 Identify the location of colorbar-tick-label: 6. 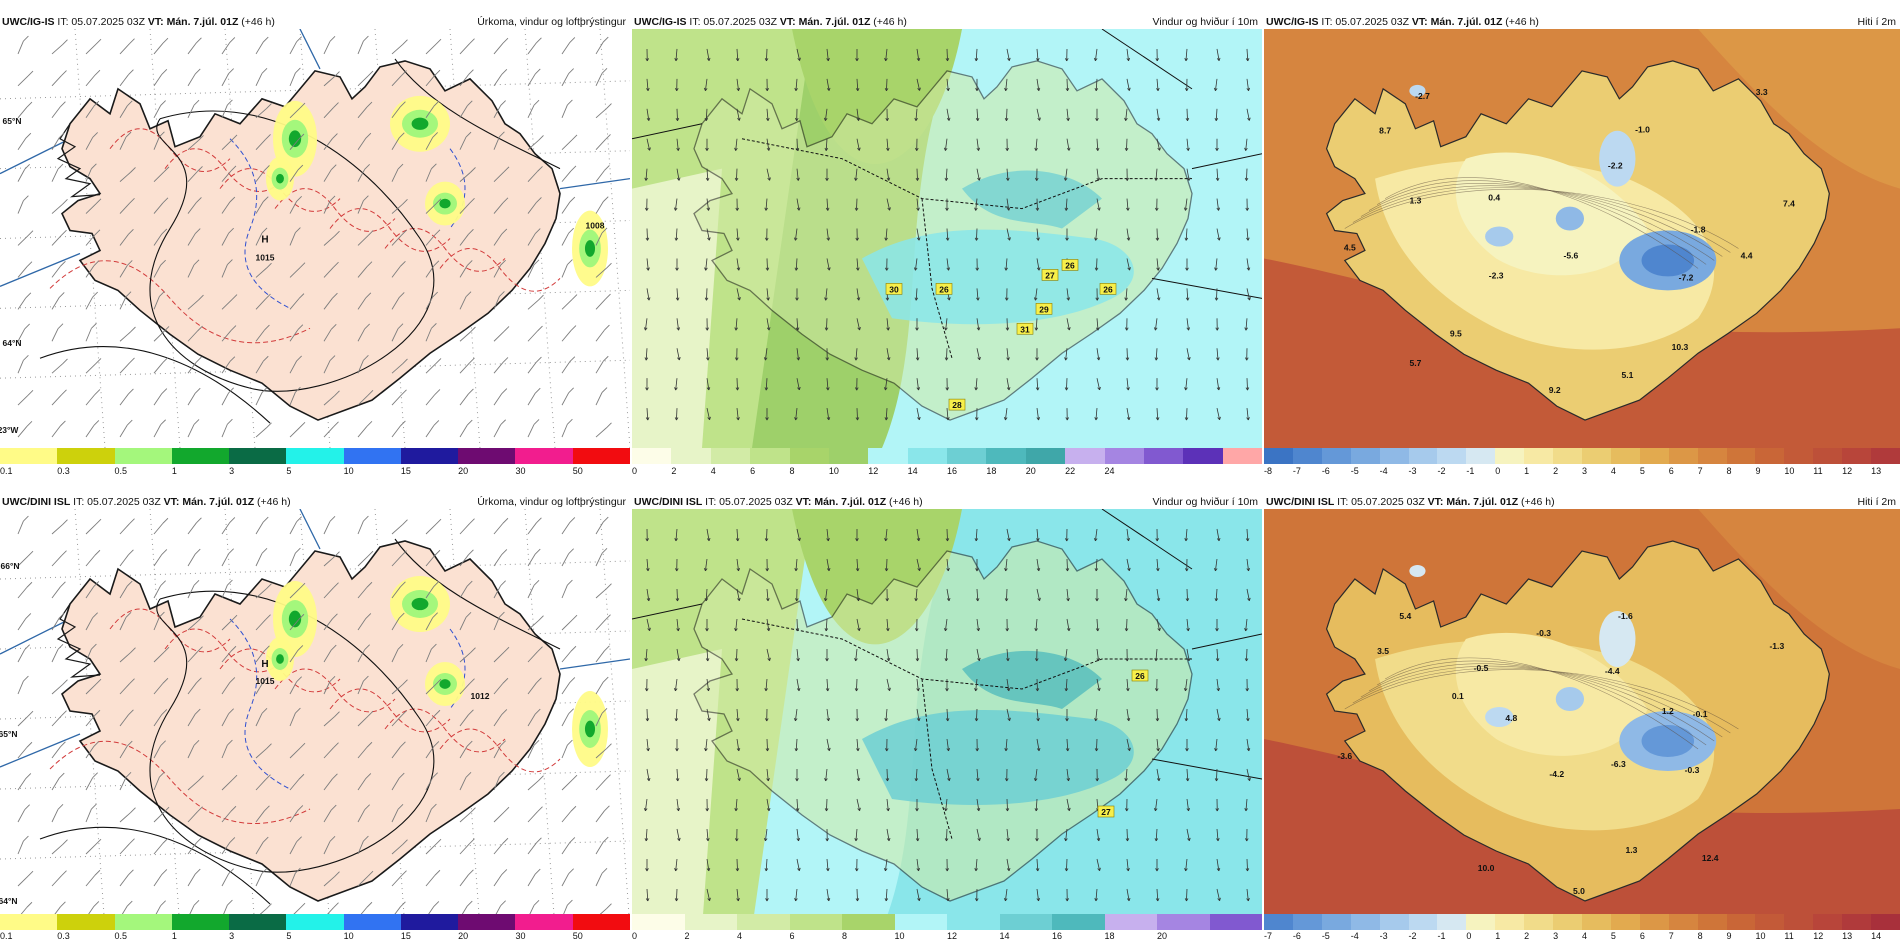
(753, 471).